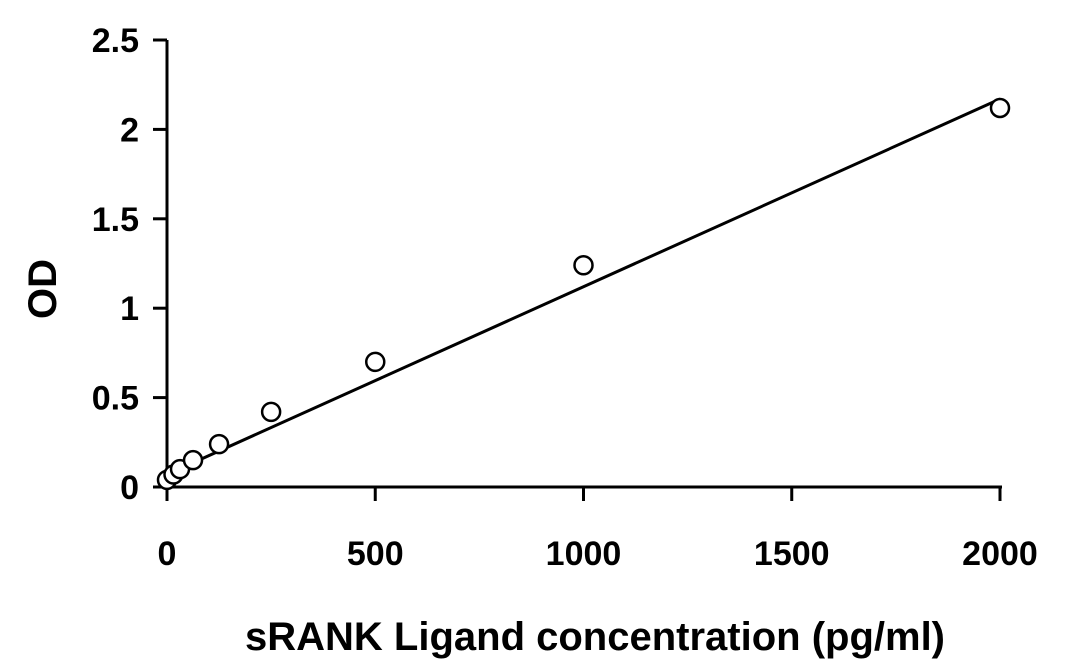 The height and width of the screenshot is (670, 1074). I want to click on x-tick-label: 1500, so click(792, 554).